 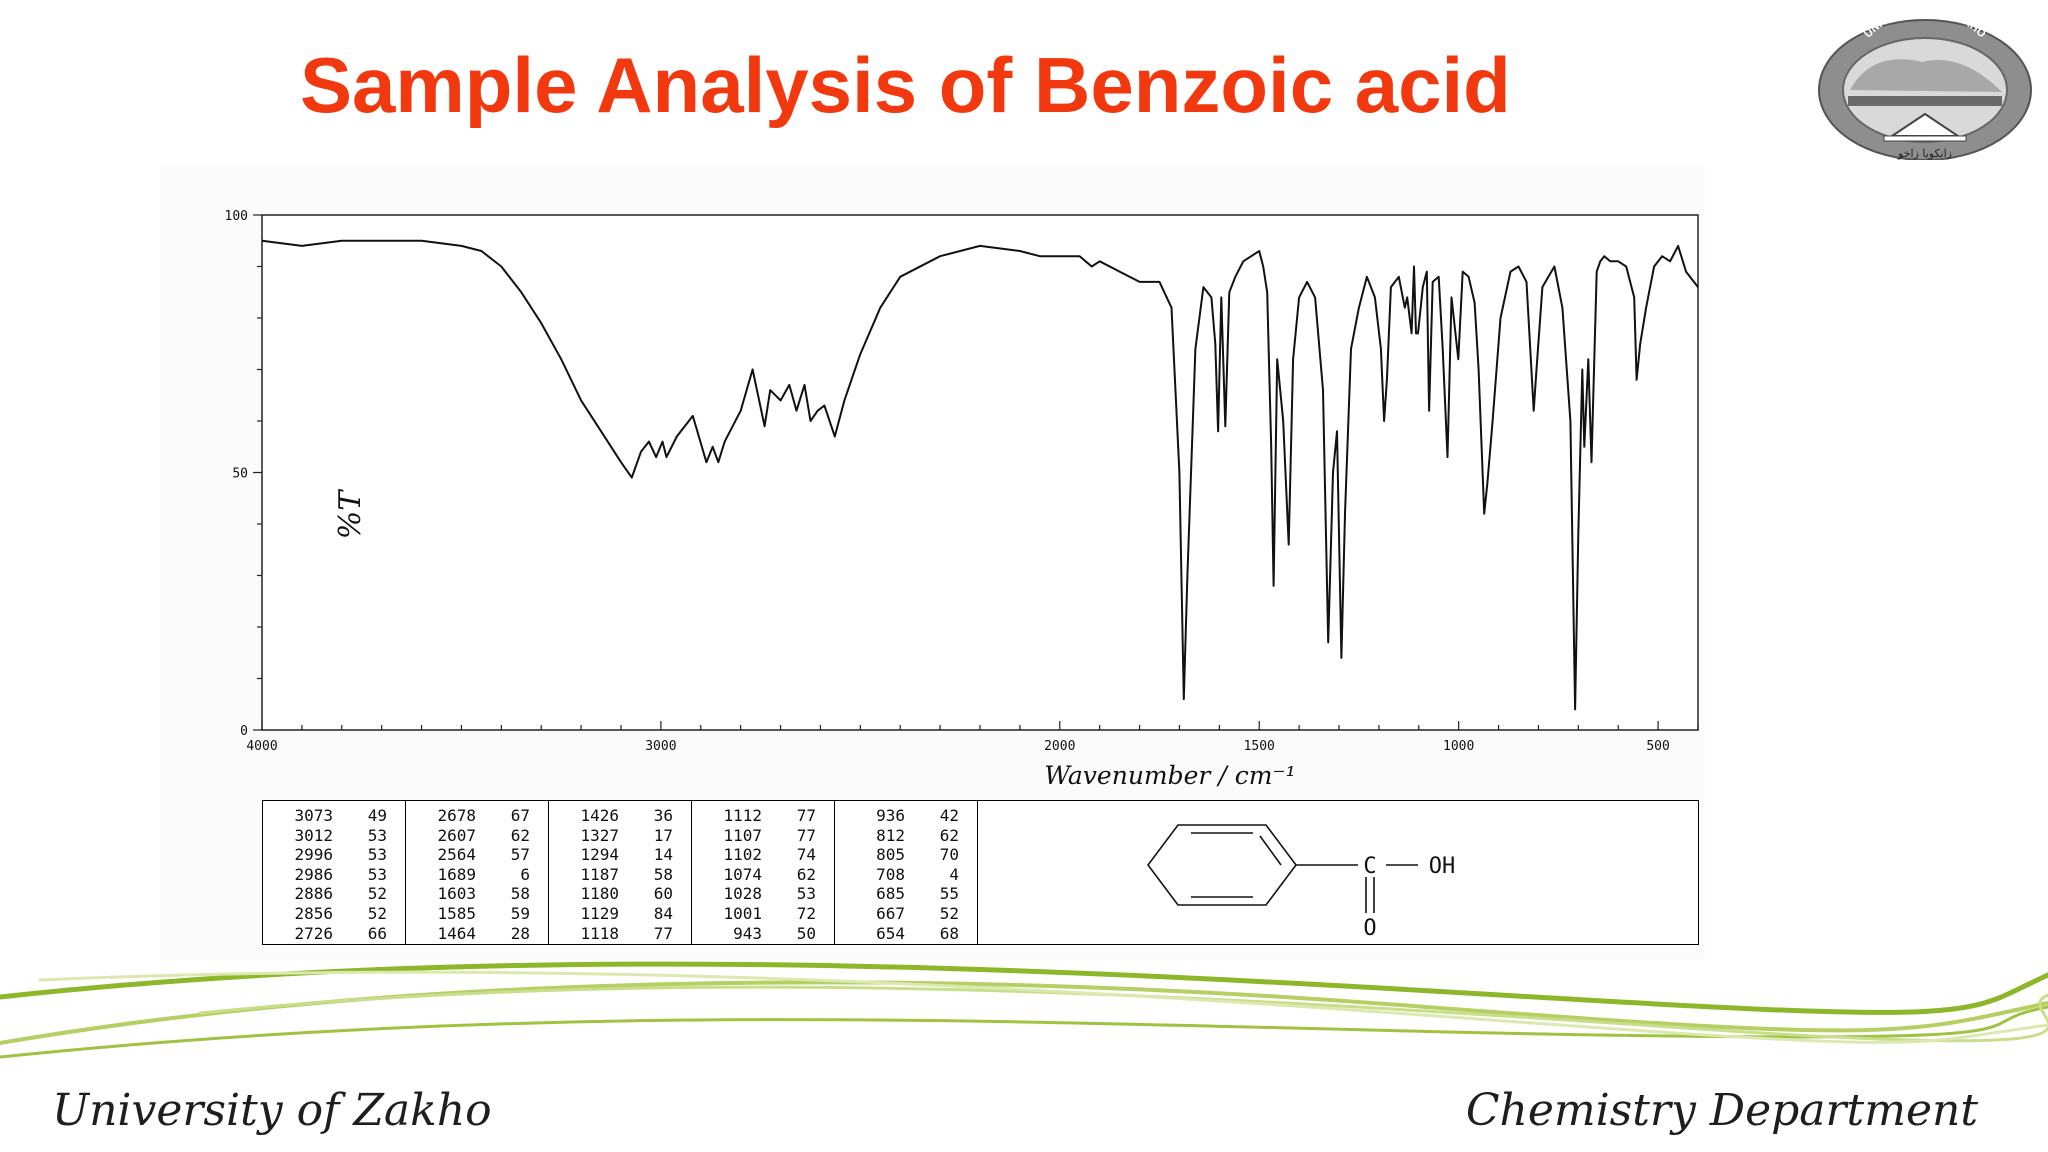 What do you see at coordinates (949, 855) in the screenshot?
I see `peak-transmittance: 70` at bounding box center [949, 855].